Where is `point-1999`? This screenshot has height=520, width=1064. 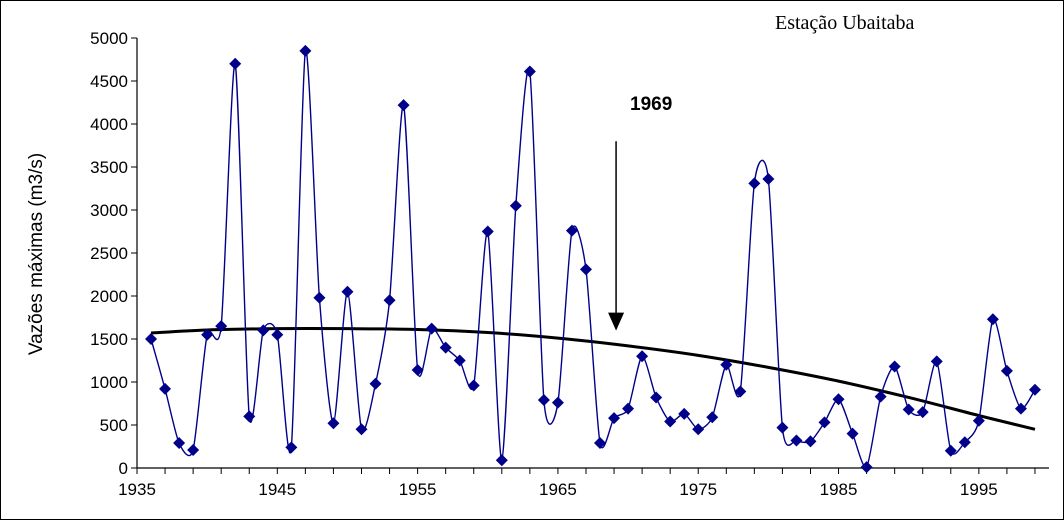 point-1999 is located at coordinates (1034, 389).